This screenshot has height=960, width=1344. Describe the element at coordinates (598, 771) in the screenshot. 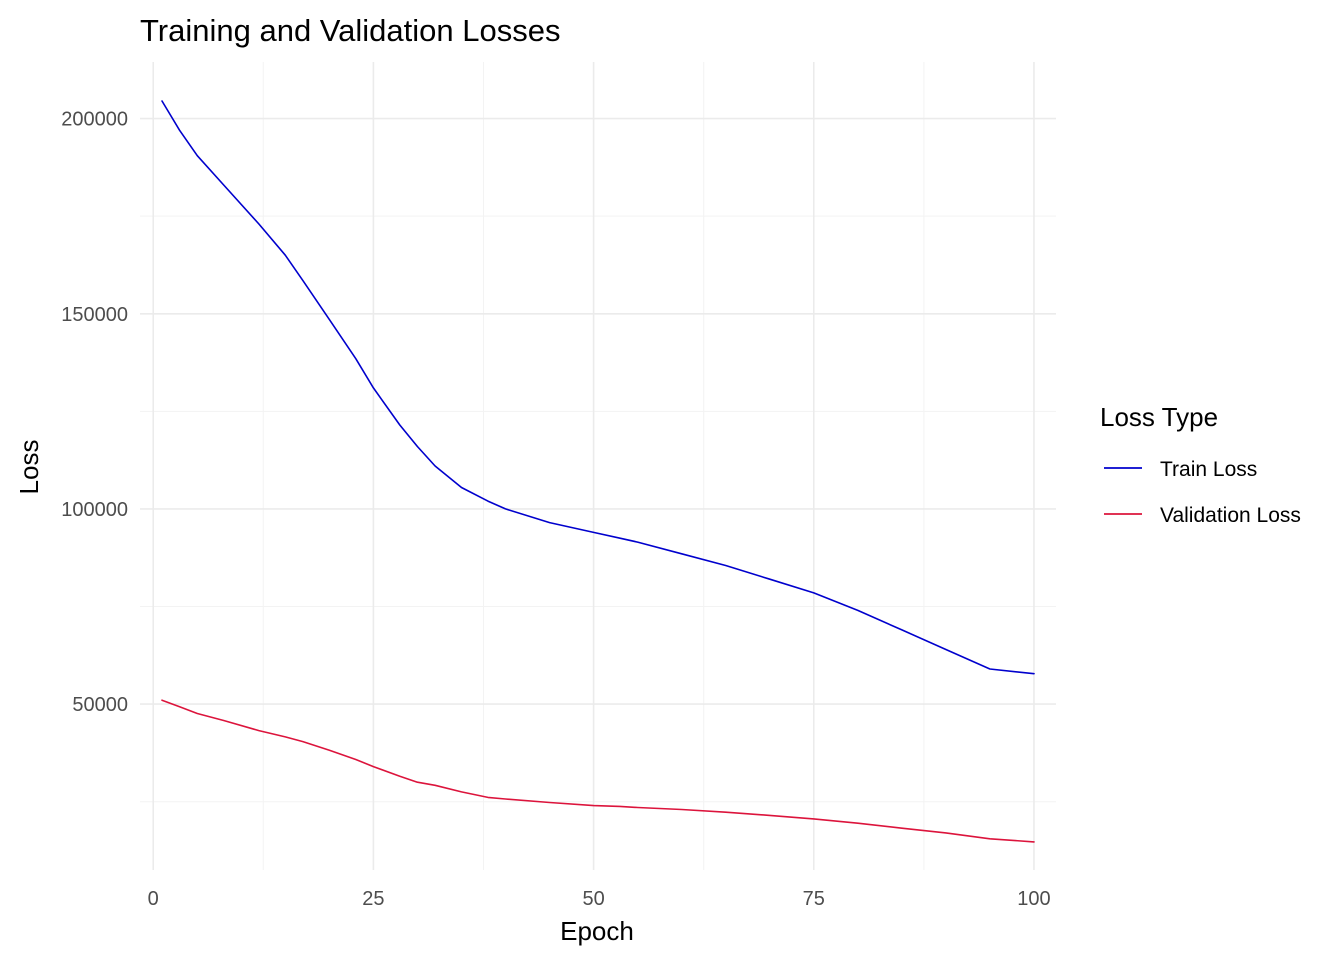

I see `series-line-validation-loss` at that location.